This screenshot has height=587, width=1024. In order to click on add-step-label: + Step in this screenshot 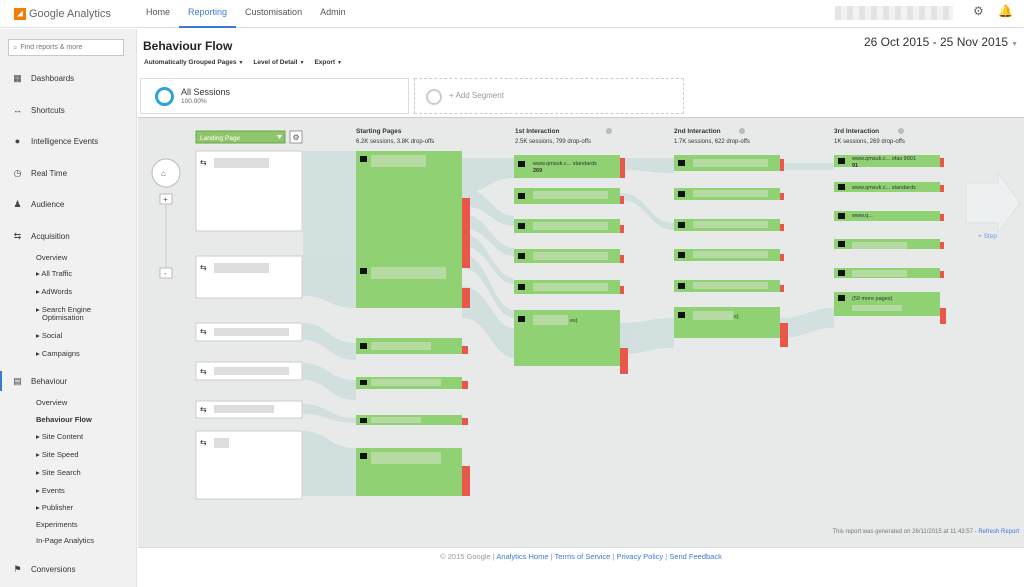, I will do `click(987, 236)`.